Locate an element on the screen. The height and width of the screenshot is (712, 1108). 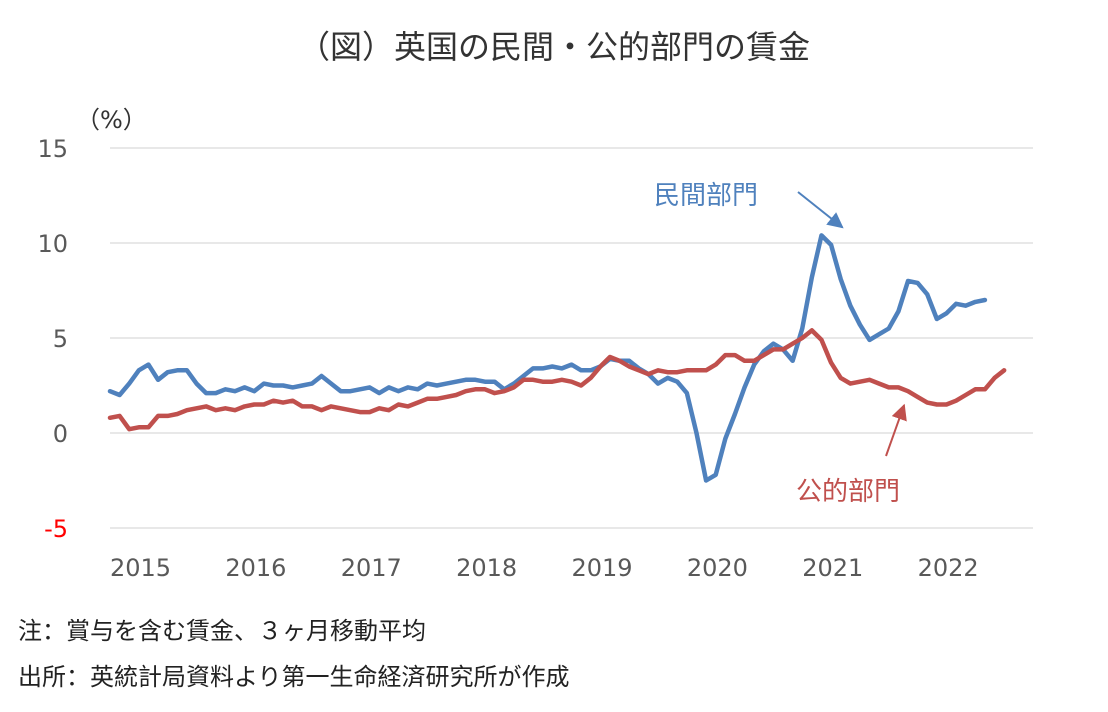
y-tick-label: 10 is located at coordinates (52, 244).